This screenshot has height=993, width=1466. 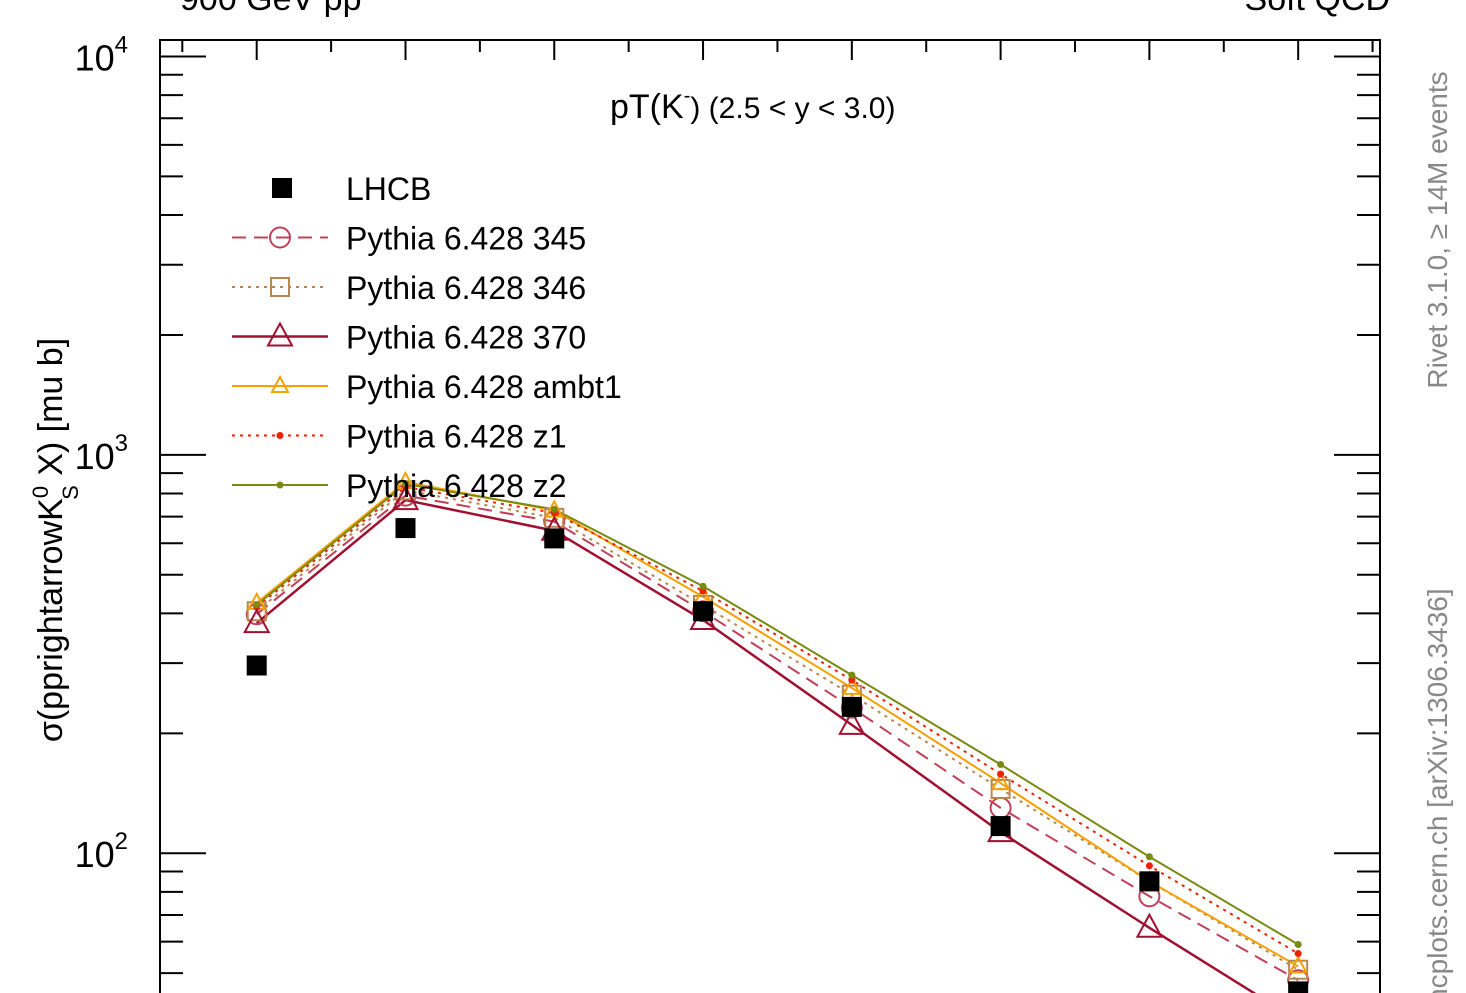 I want to click on y-tick-labels: 10² 10³ 10⁴, so click(x=101, y=453).